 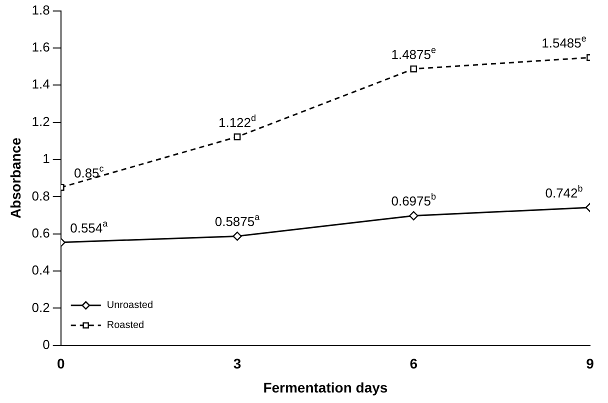 I want to click on y-tick-label: 0.2, so click(x=41, y=307).